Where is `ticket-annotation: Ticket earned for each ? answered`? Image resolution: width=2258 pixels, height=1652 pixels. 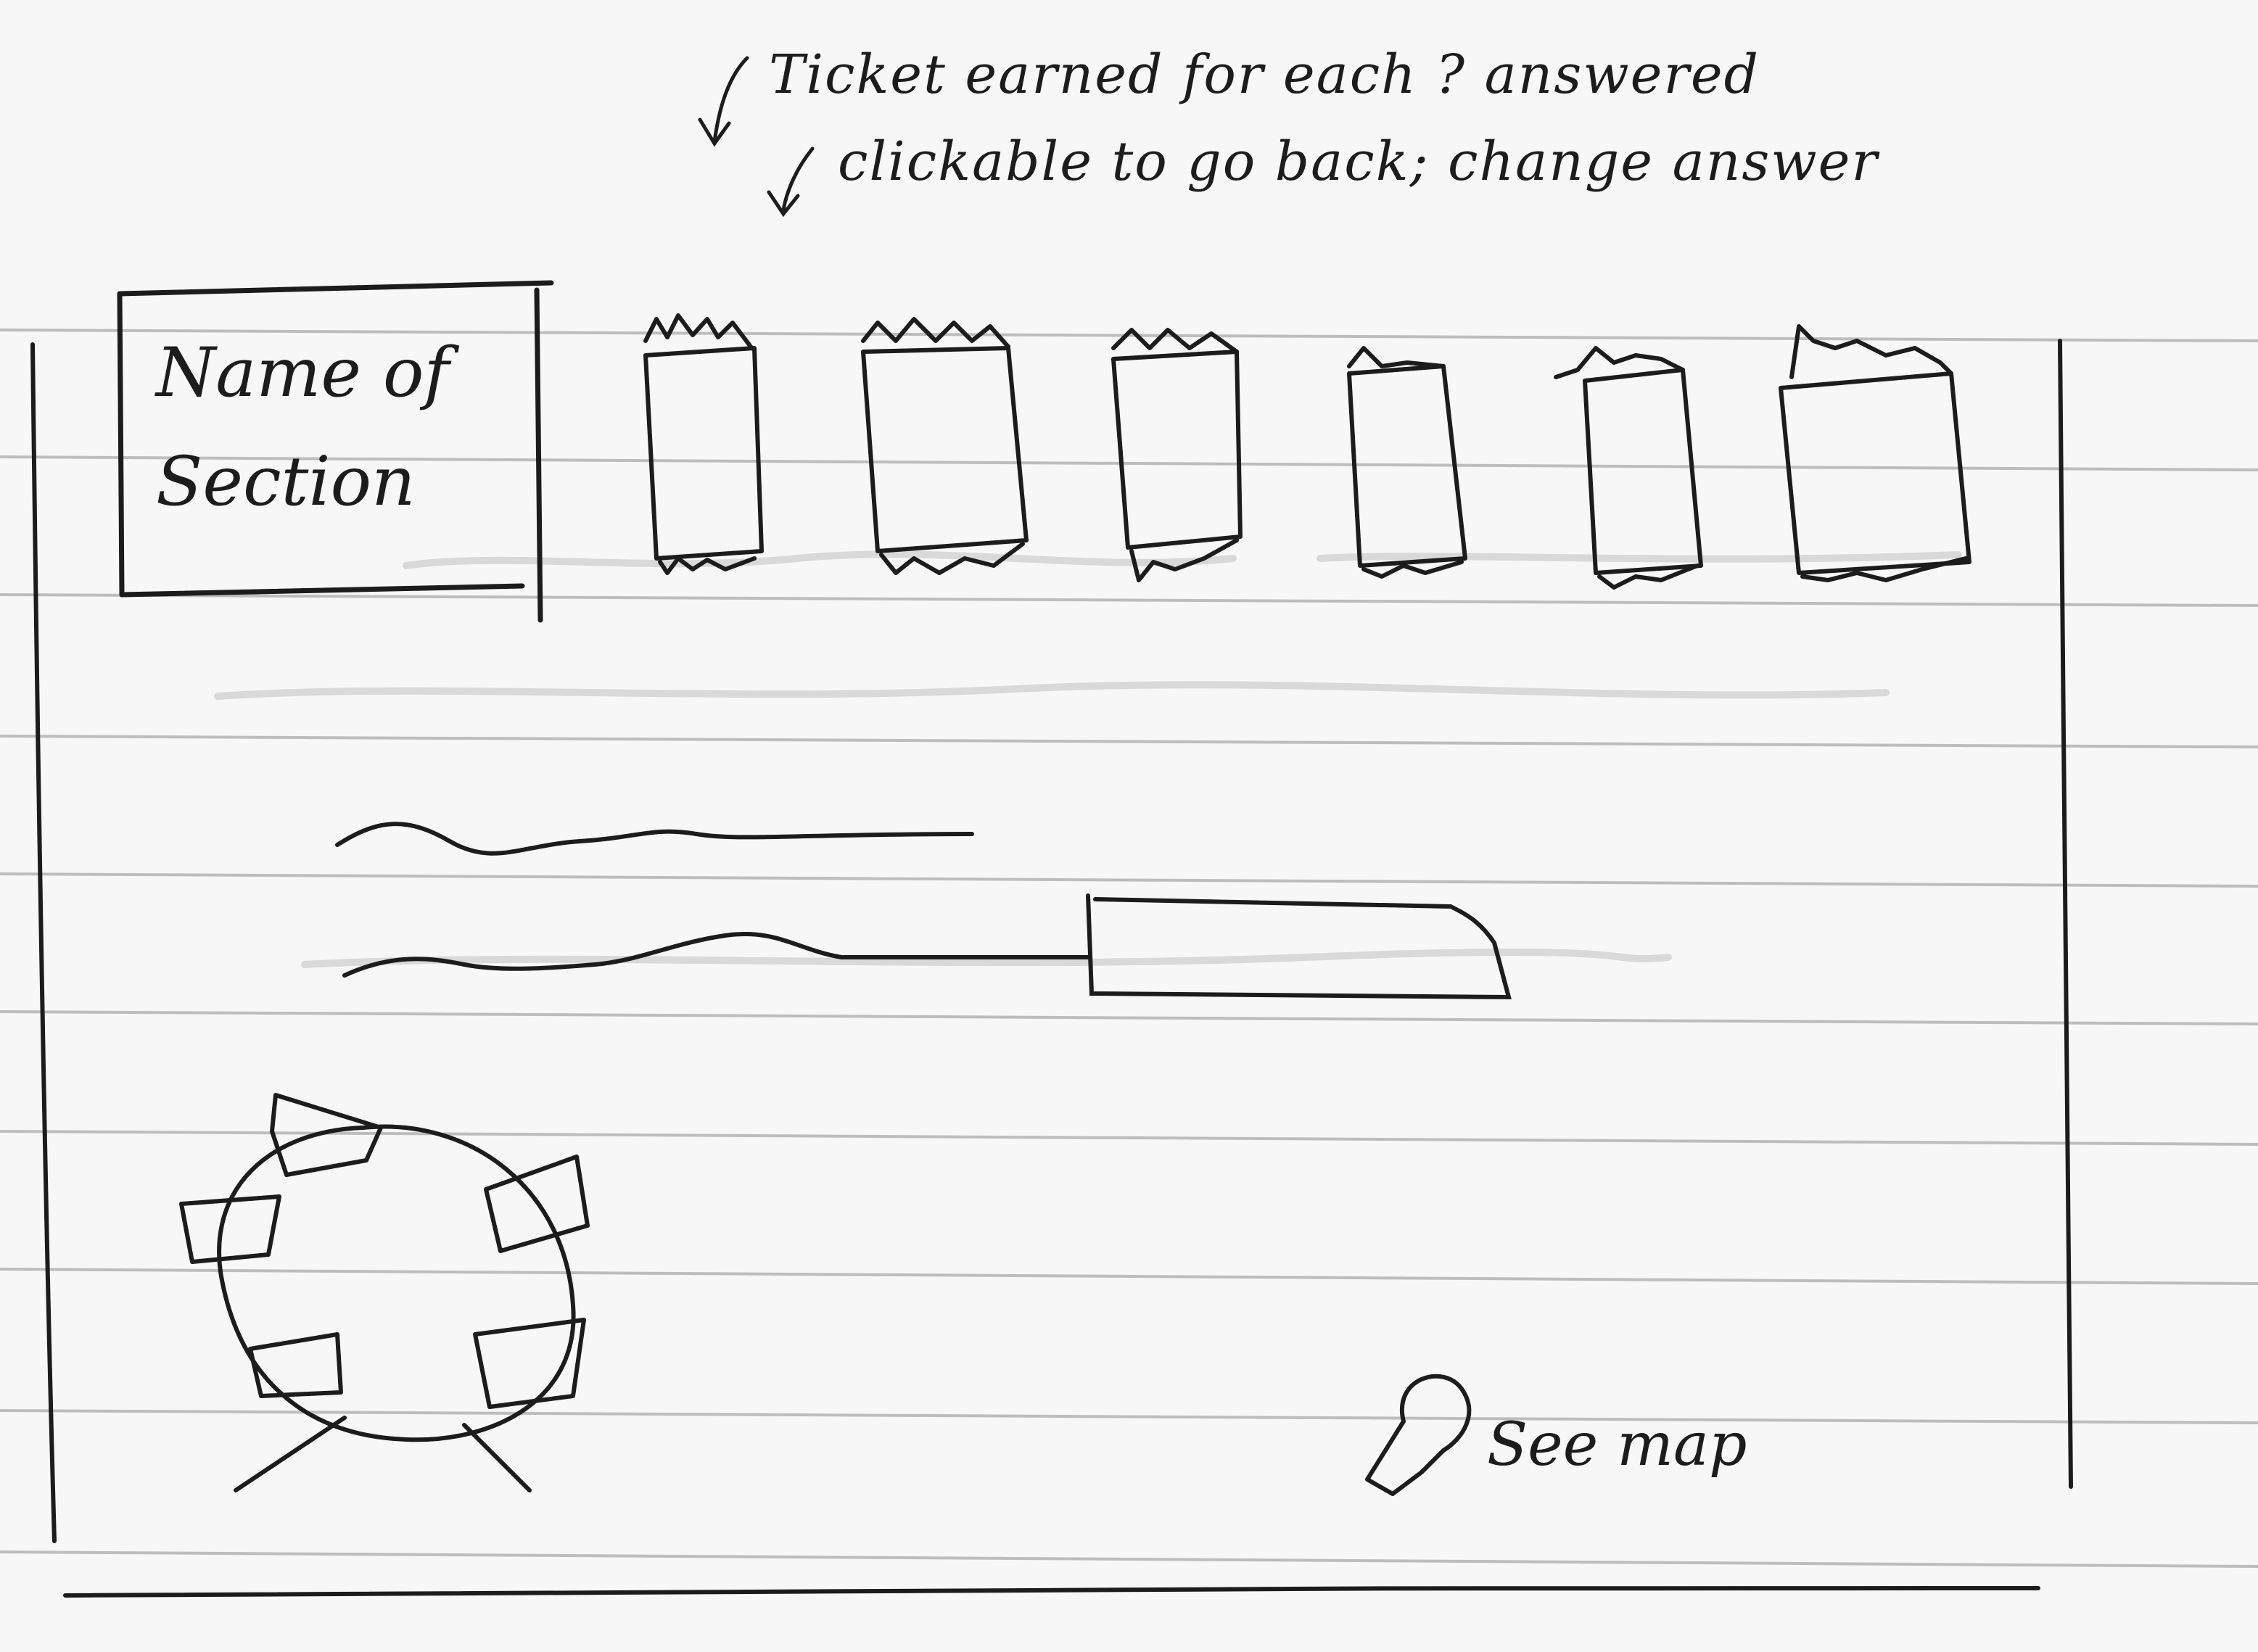 ticket-annotation: Ticket earned for each ? answered is located at coordinates (1264, 75).